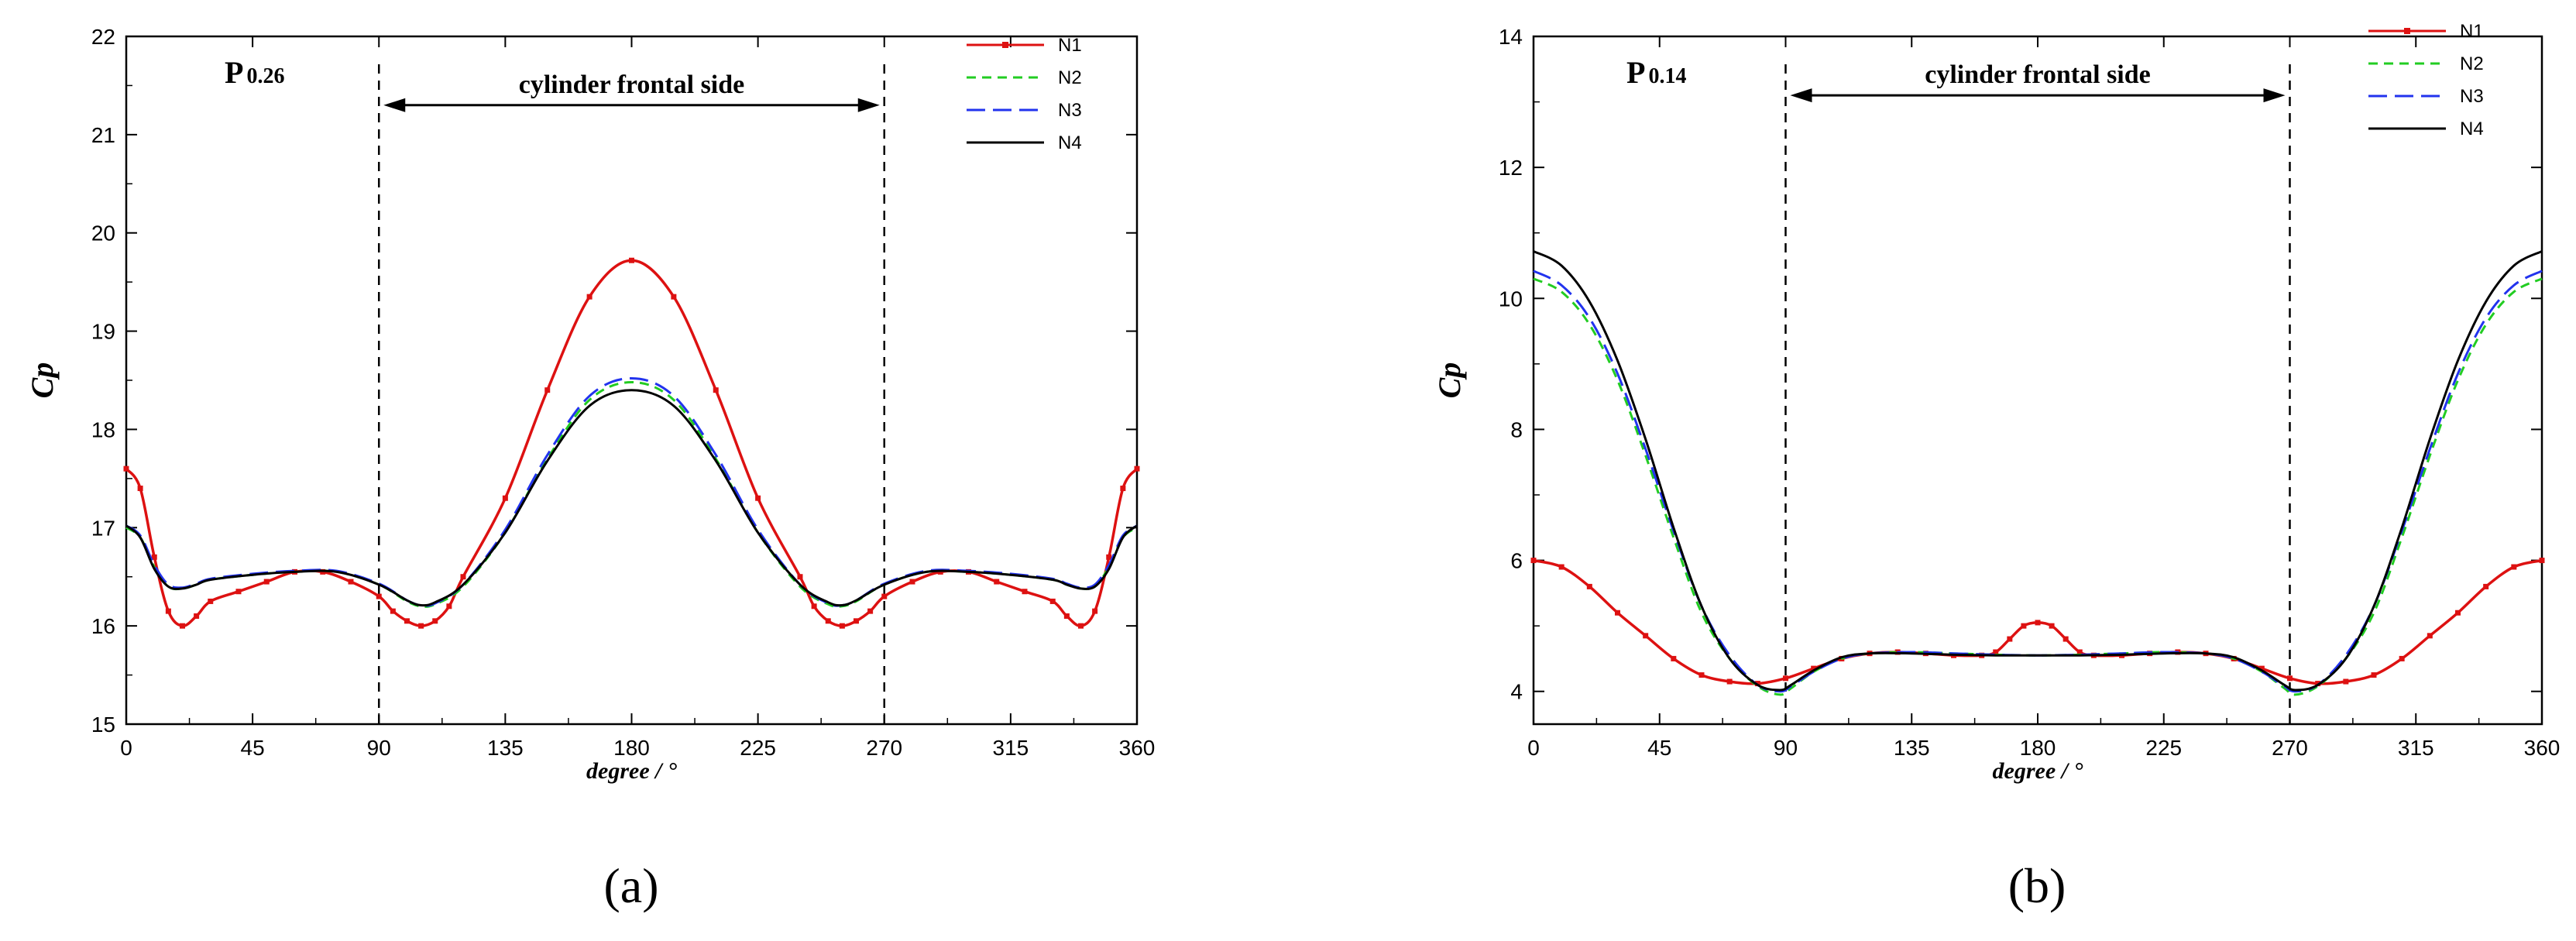  I want to click on legend-label-n1: N1, so click(2472, 31).